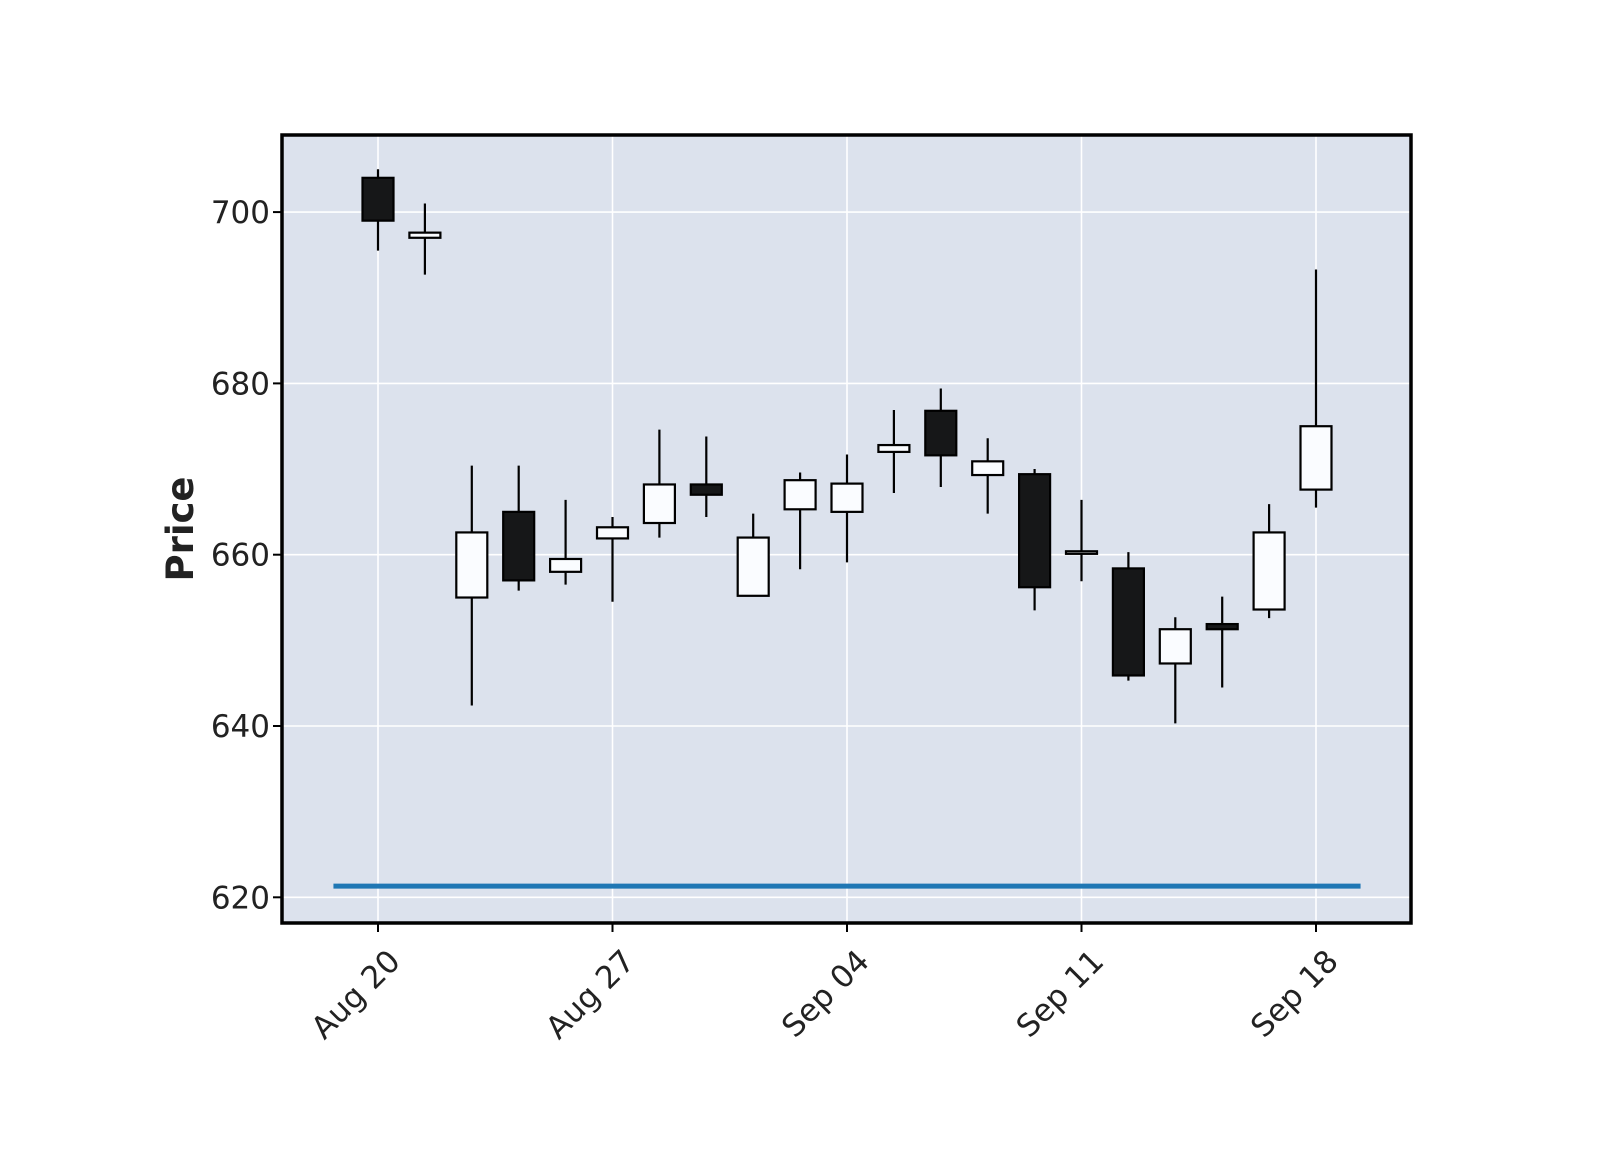  I want to click on x-tick-label: Aug 27, so click(590, 994).